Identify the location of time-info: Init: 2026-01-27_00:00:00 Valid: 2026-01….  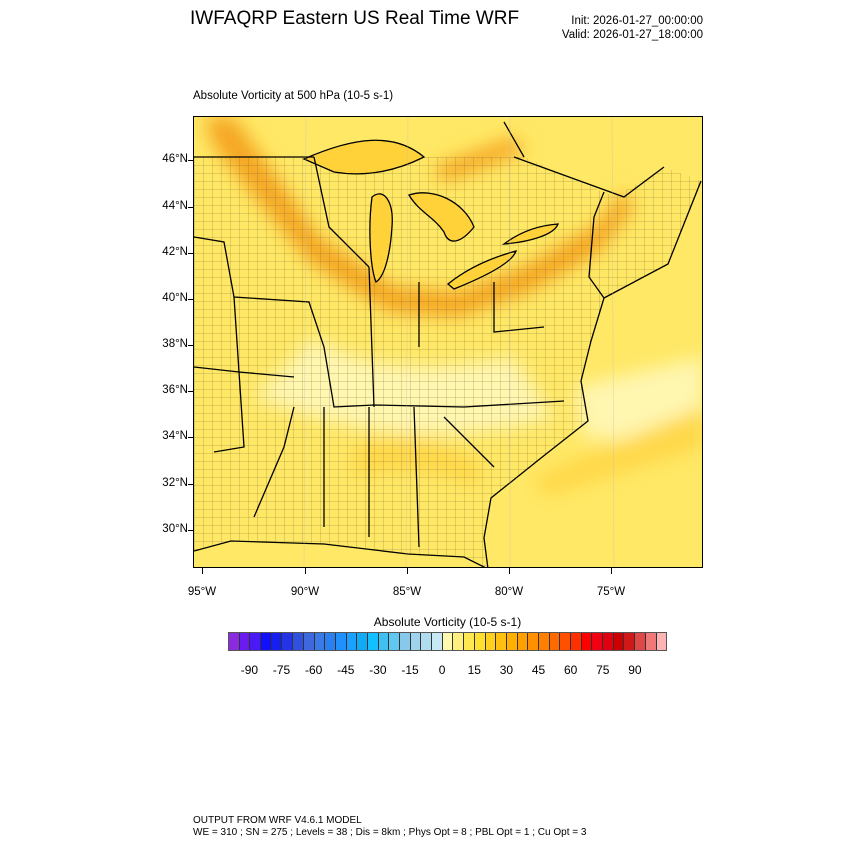
(632, 28).